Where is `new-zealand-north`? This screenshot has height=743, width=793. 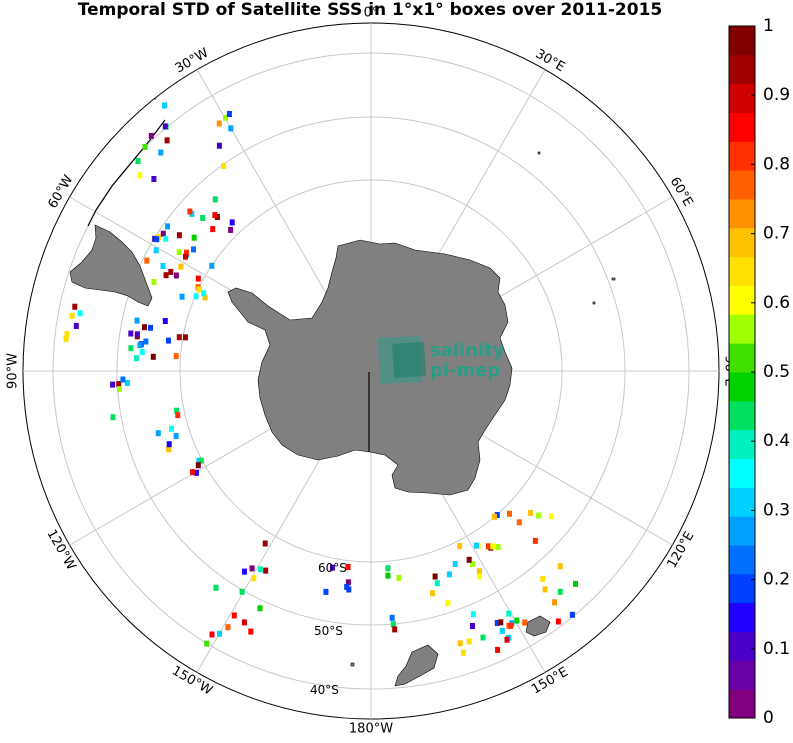 new-zealand-north is located at coordinates (538, 626).